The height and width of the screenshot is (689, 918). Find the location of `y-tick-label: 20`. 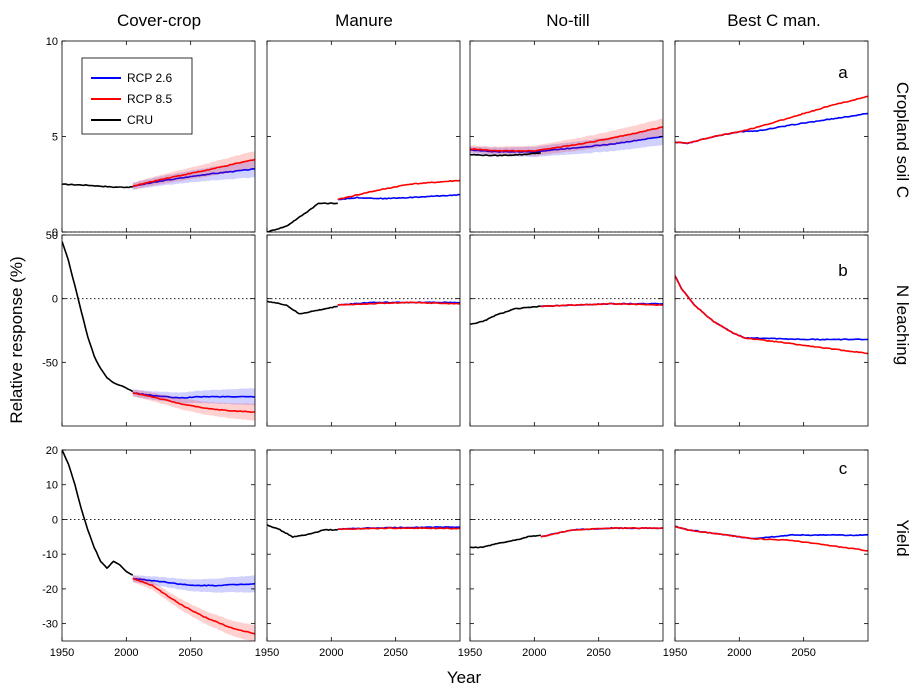

y-tick-label: 20 is located at coordinates (52, 451).